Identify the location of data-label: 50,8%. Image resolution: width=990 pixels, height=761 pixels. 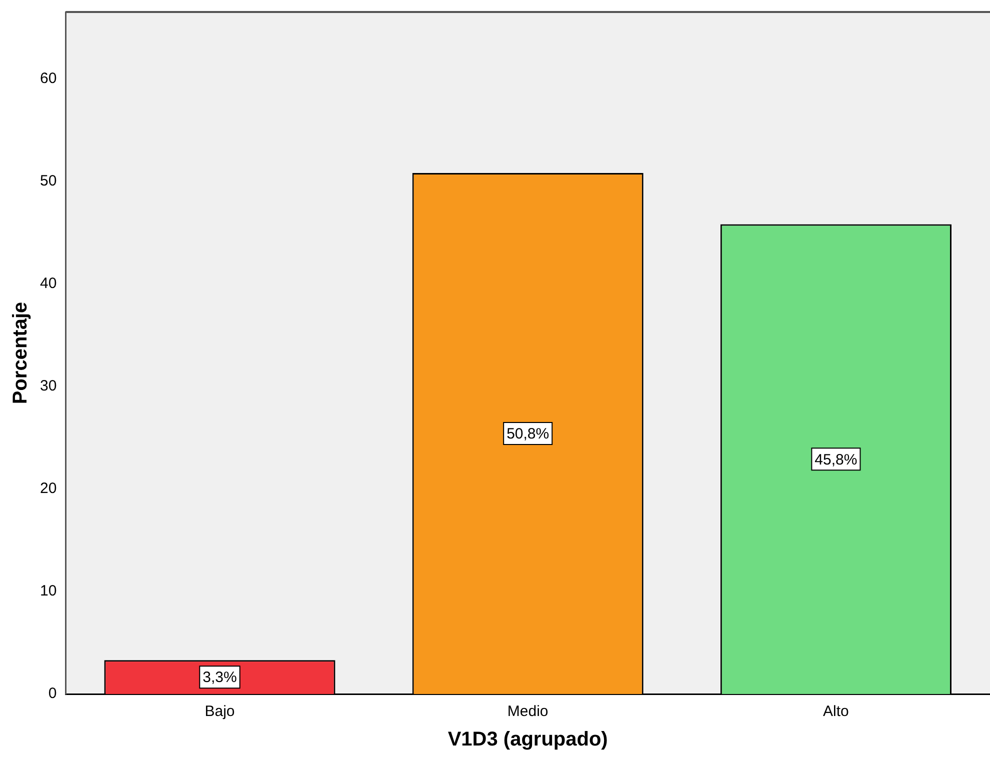
(528, 434).